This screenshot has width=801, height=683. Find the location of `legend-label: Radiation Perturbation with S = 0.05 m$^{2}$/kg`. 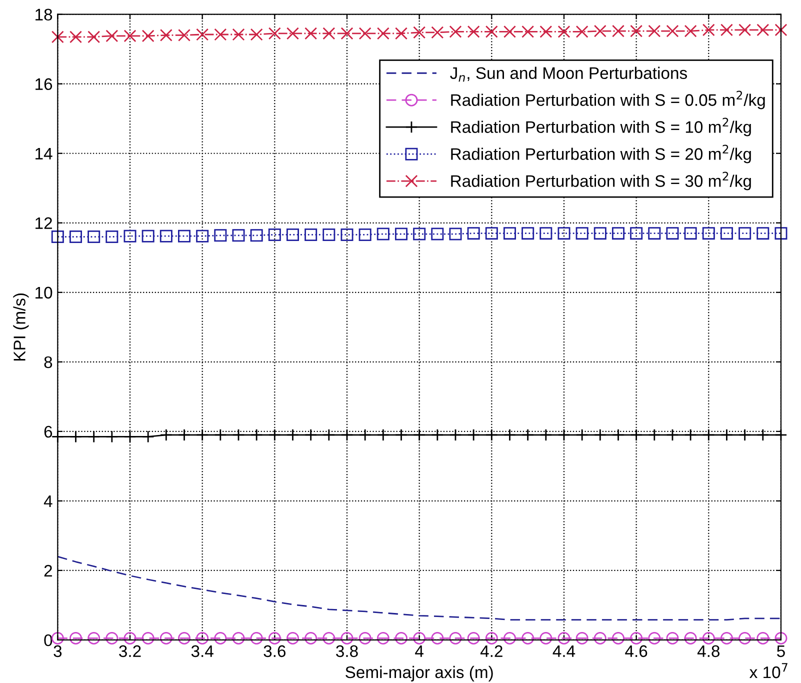

legend-label: Radiation Perturbation with S = 0.05 m$^{2}$/kg is located at coordinates (608, 100).